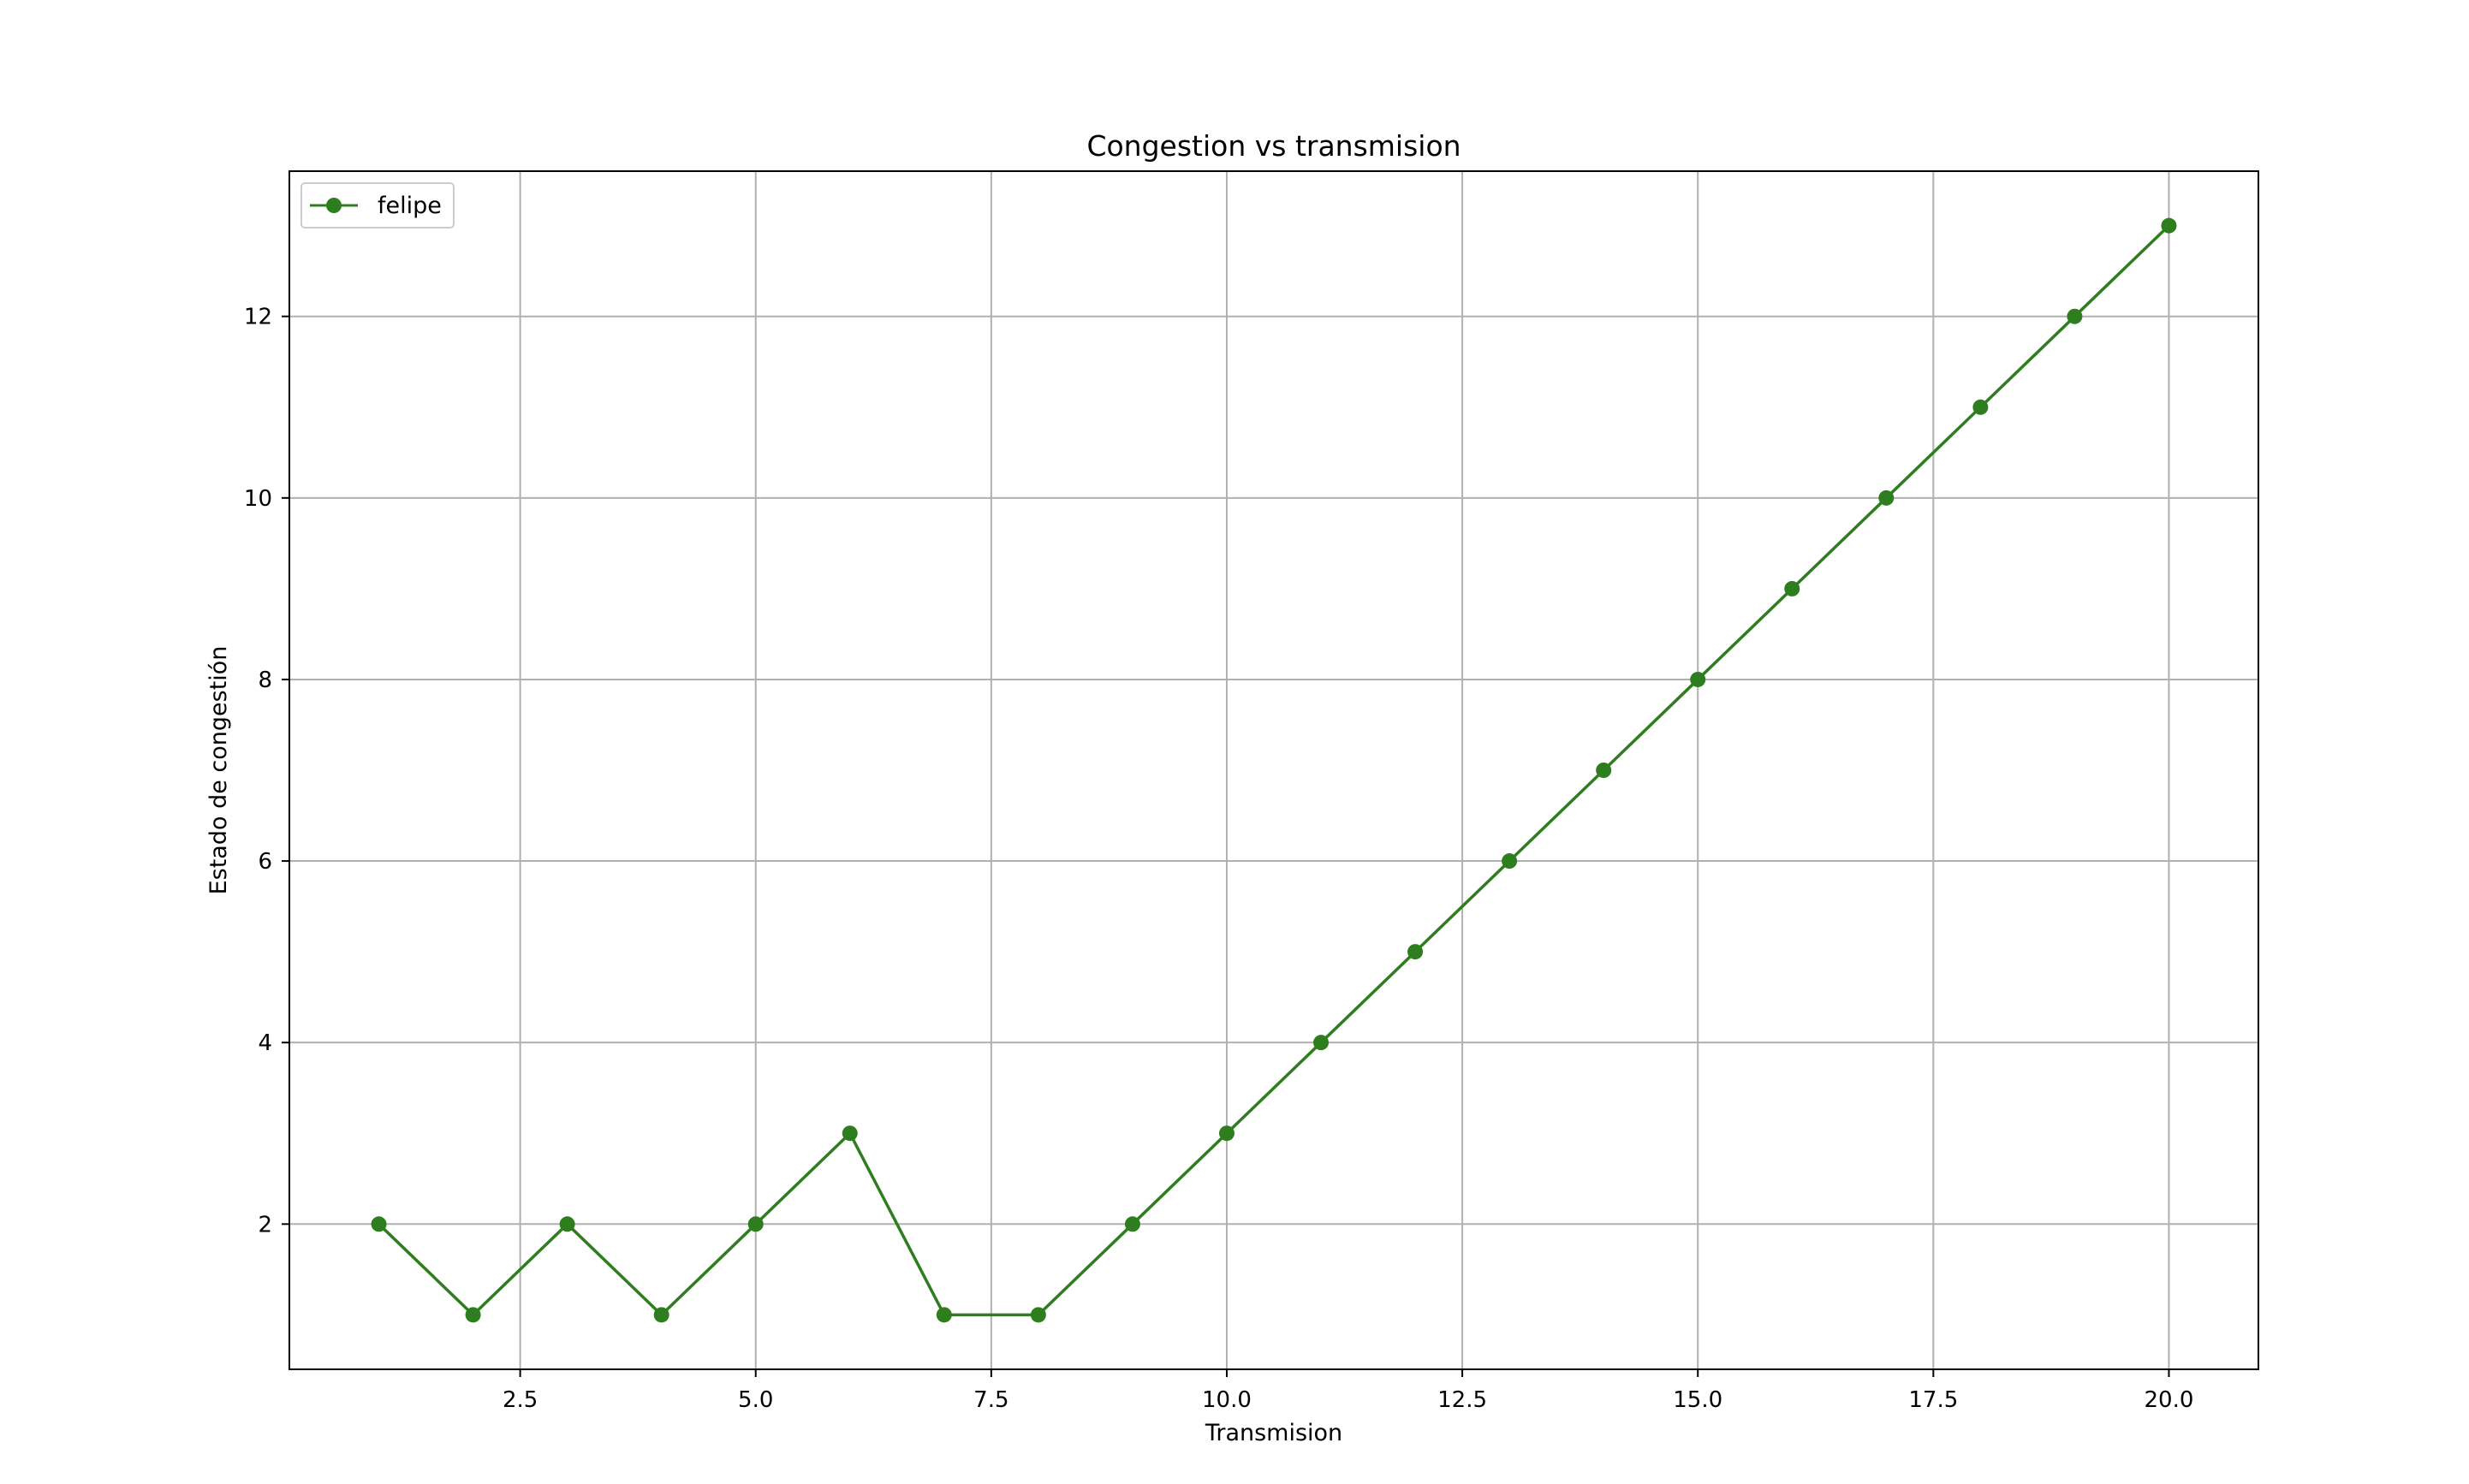 The height and width of the screenshot is (1484, 2469). I want to click on legend-series-label: felipe, so click(410, 206).